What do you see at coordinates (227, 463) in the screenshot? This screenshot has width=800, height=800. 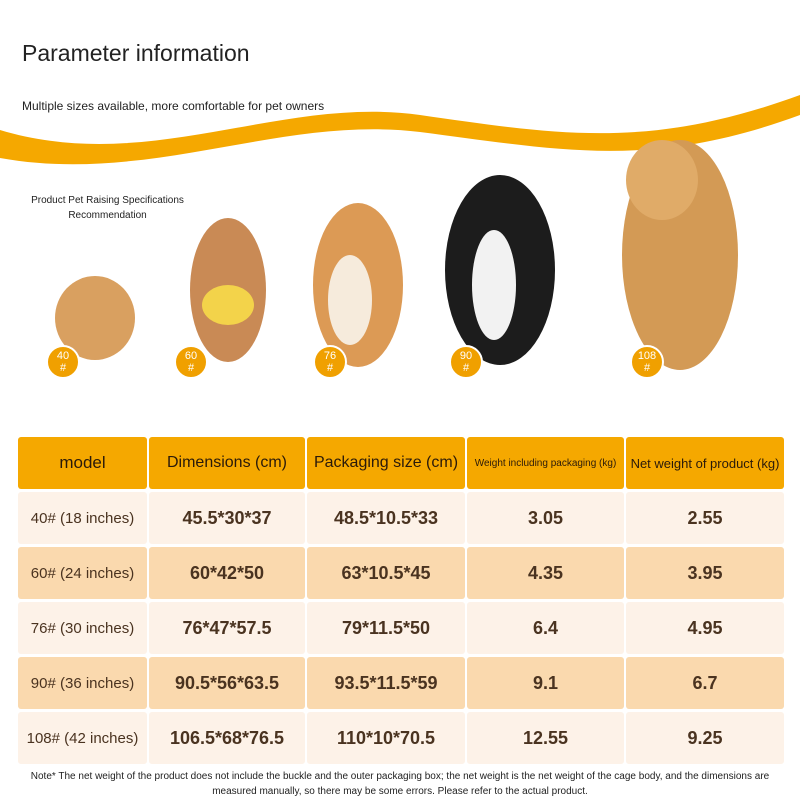 I see `header-cell: Dimensions (cm)` at bounding box center [227, 463].